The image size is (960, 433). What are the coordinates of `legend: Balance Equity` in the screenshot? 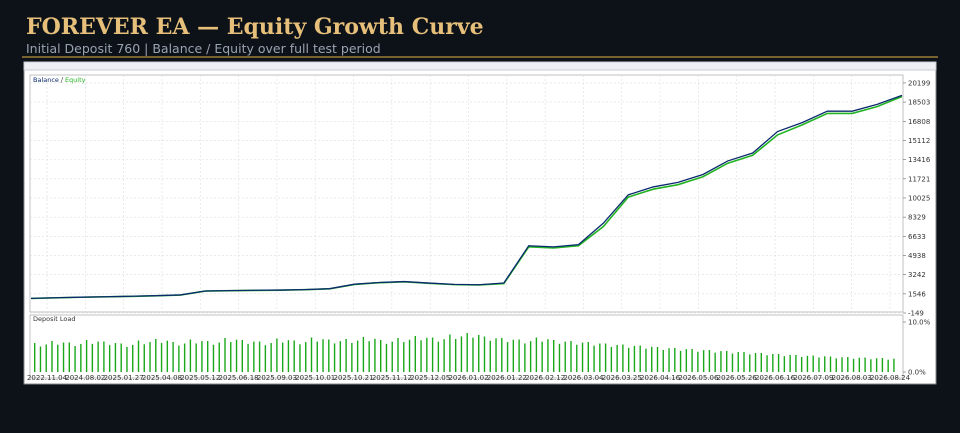 It's located at (59, 80).